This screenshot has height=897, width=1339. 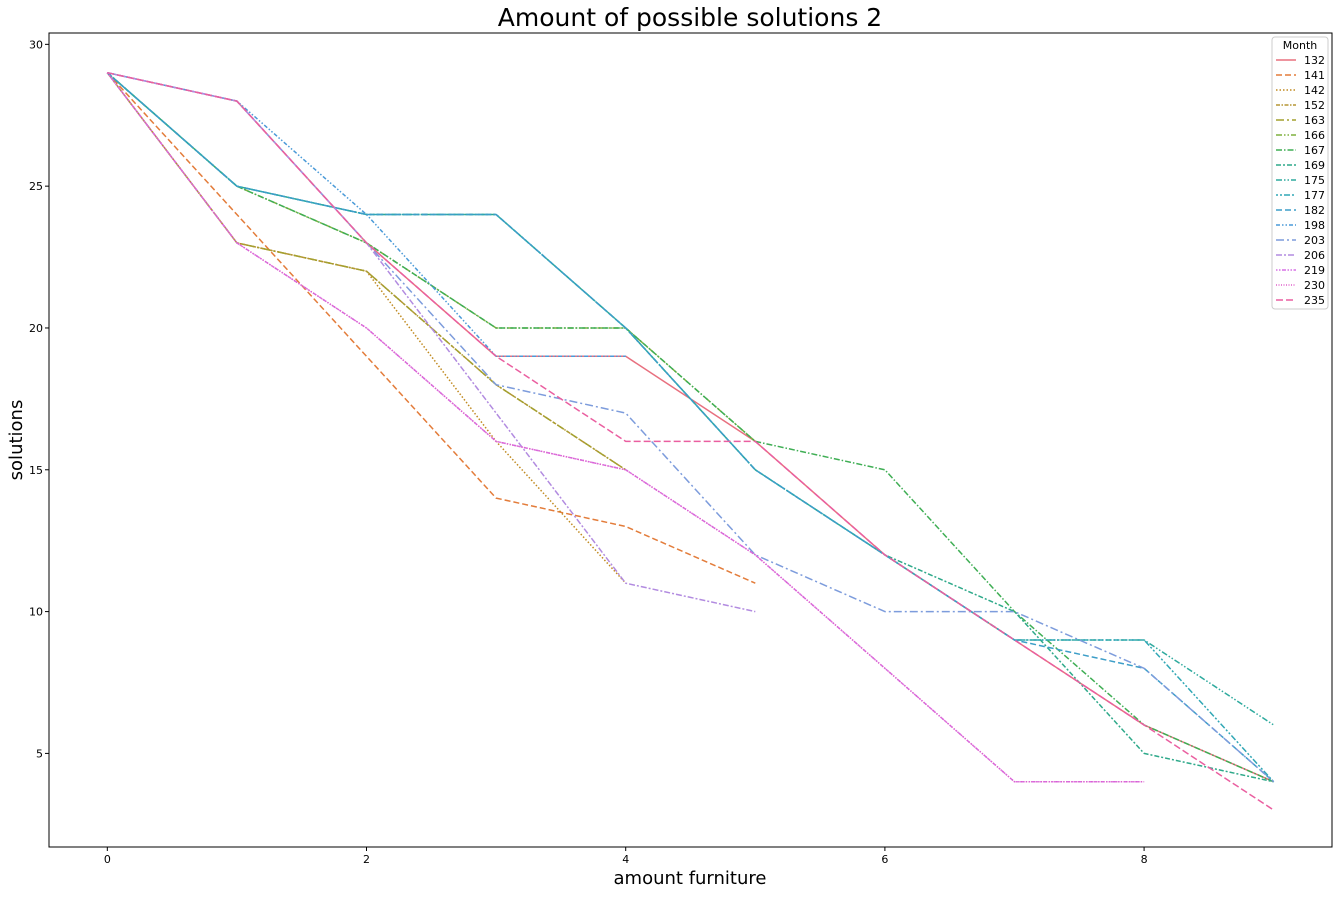 What do you see at coordinates (690, 17) in the screenshot?
I see `chart-title: Amount of possible solutions 2` at bounding box center [690, 17].